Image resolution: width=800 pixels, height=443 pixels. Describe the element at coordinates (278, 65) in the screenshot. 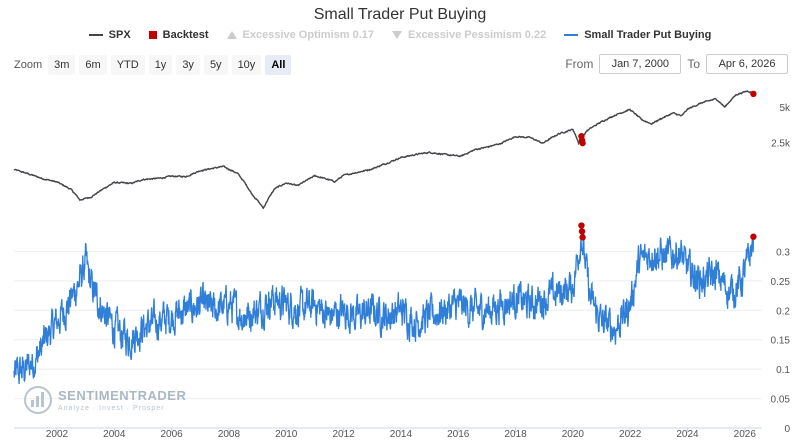

I see `zoom-all-button: All` at that location.